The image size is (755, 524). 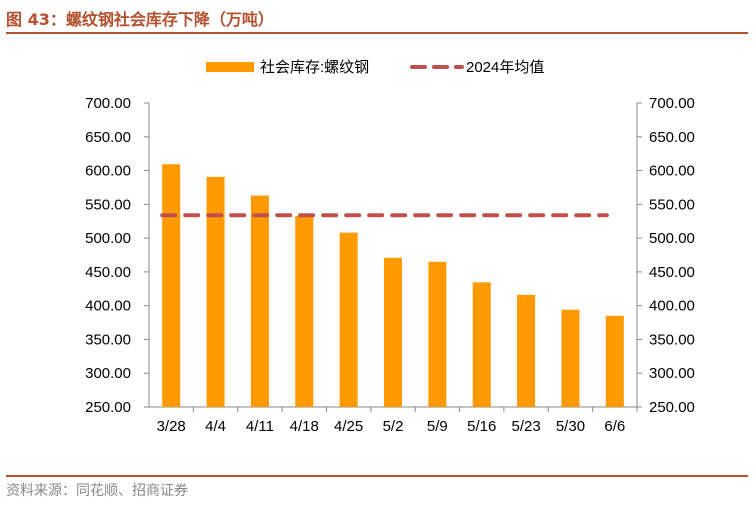 What do you see at coordinates (260, 426) in the screenshot?
I see `x-tick-label: 4/11` at bounding box center [260, 426].